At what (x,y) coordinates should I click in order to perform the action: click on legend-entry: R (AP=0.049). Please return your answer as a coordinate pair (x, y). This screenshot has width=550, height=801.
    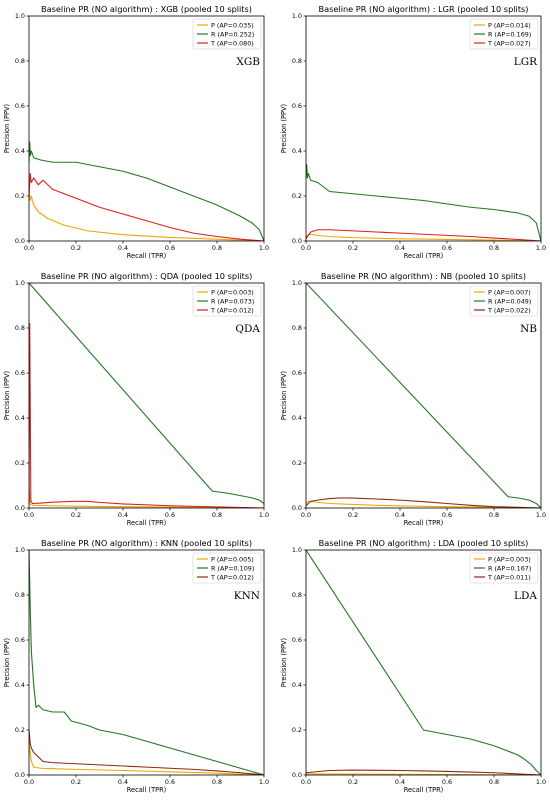
    Looking at the image, I should click on (509, 301).